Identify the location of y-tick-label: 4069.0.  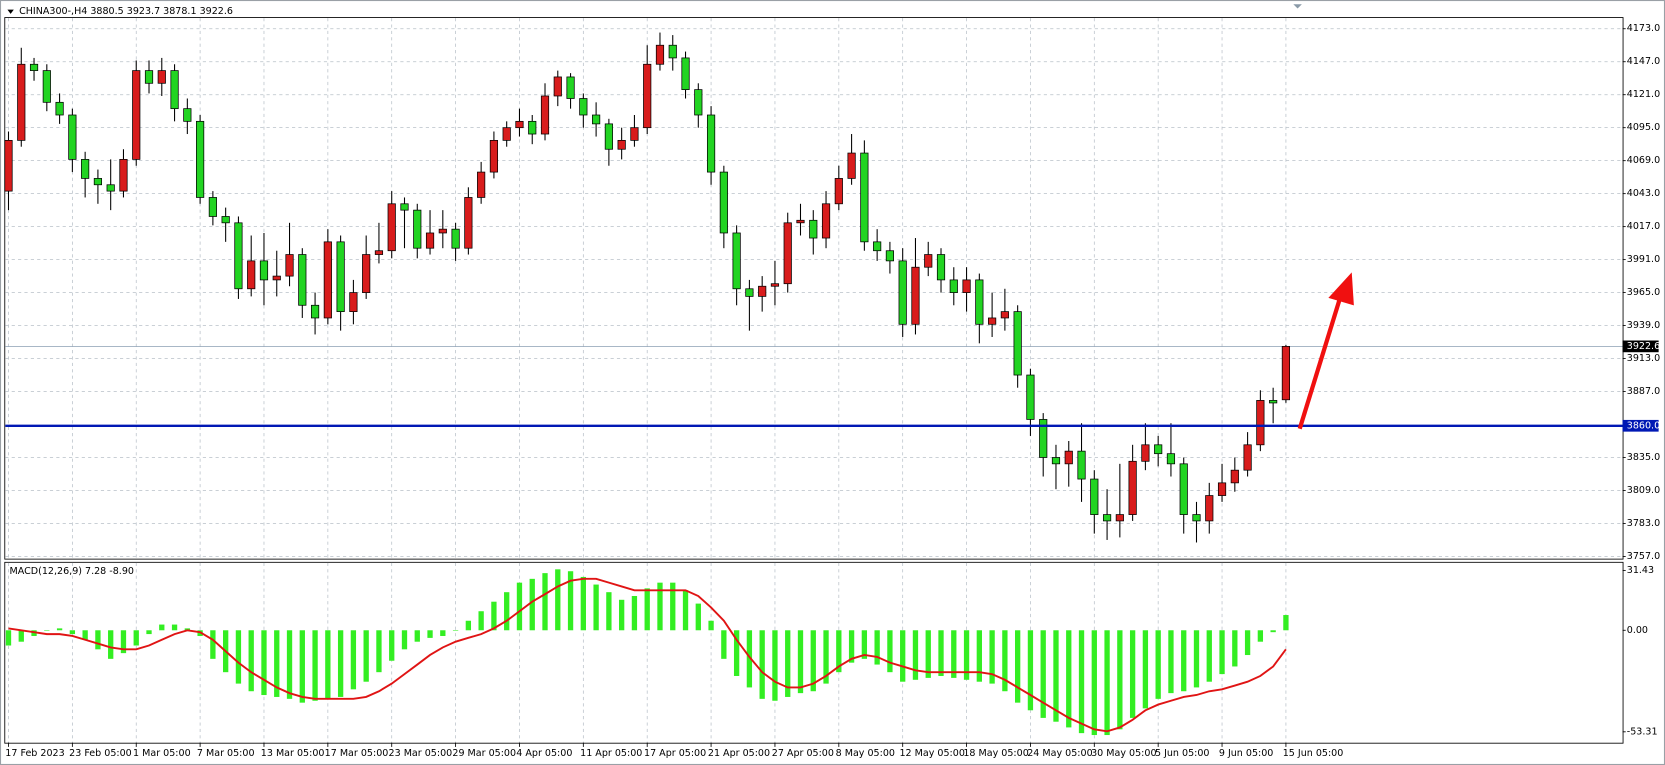
(1643, 160).